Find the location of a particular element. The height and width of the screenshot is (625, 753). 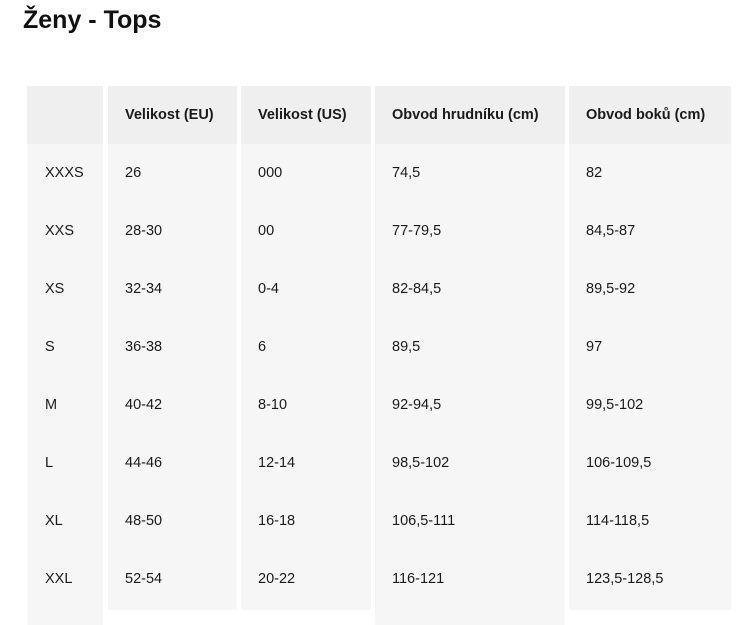

table-cell: 52-54 is located at coordinates (144, 579).